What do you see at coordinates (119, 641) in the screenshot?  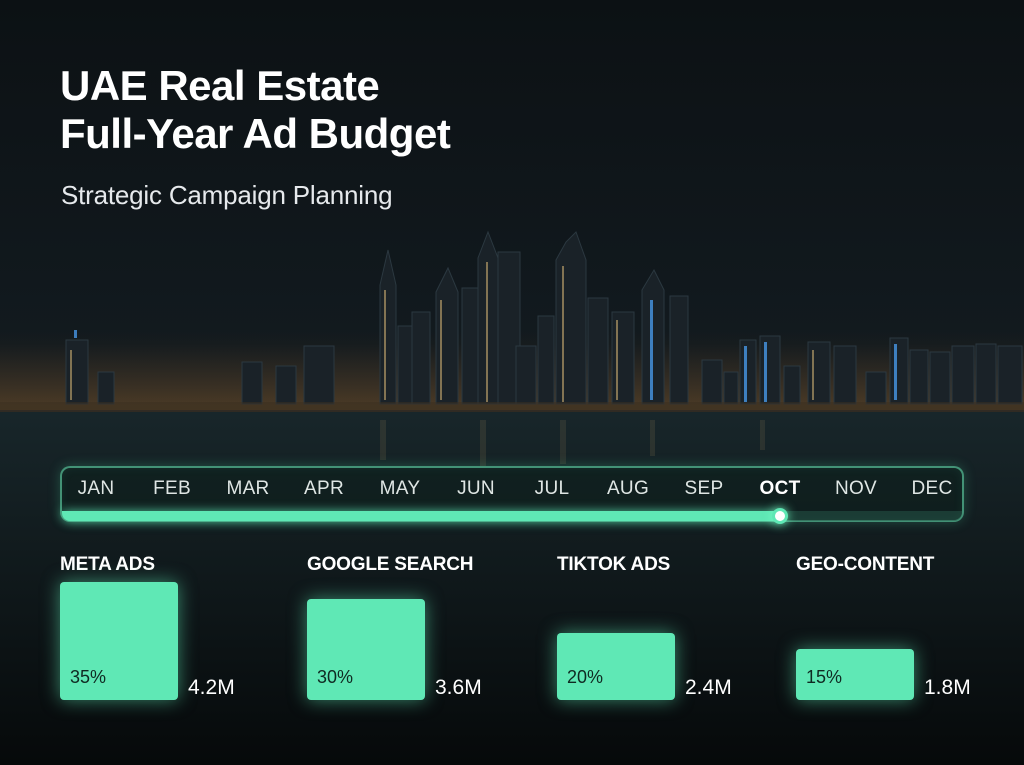 I see `budget-bar: 35%` at bounding box center [119, 641].